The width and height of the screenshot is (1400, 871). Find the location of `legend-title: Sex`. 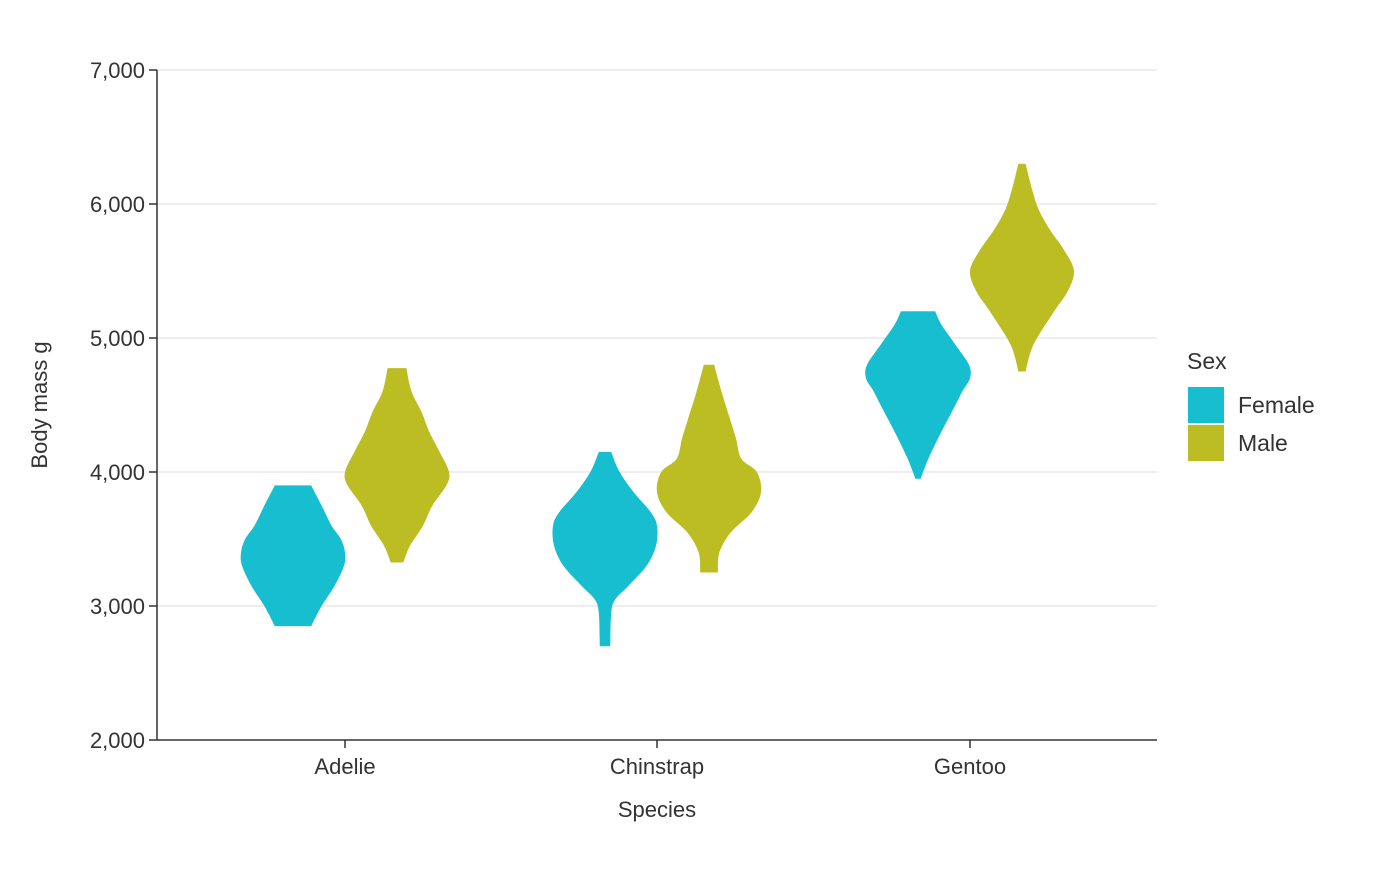

legend-title: Sex is located at coordinates (1207, 361).